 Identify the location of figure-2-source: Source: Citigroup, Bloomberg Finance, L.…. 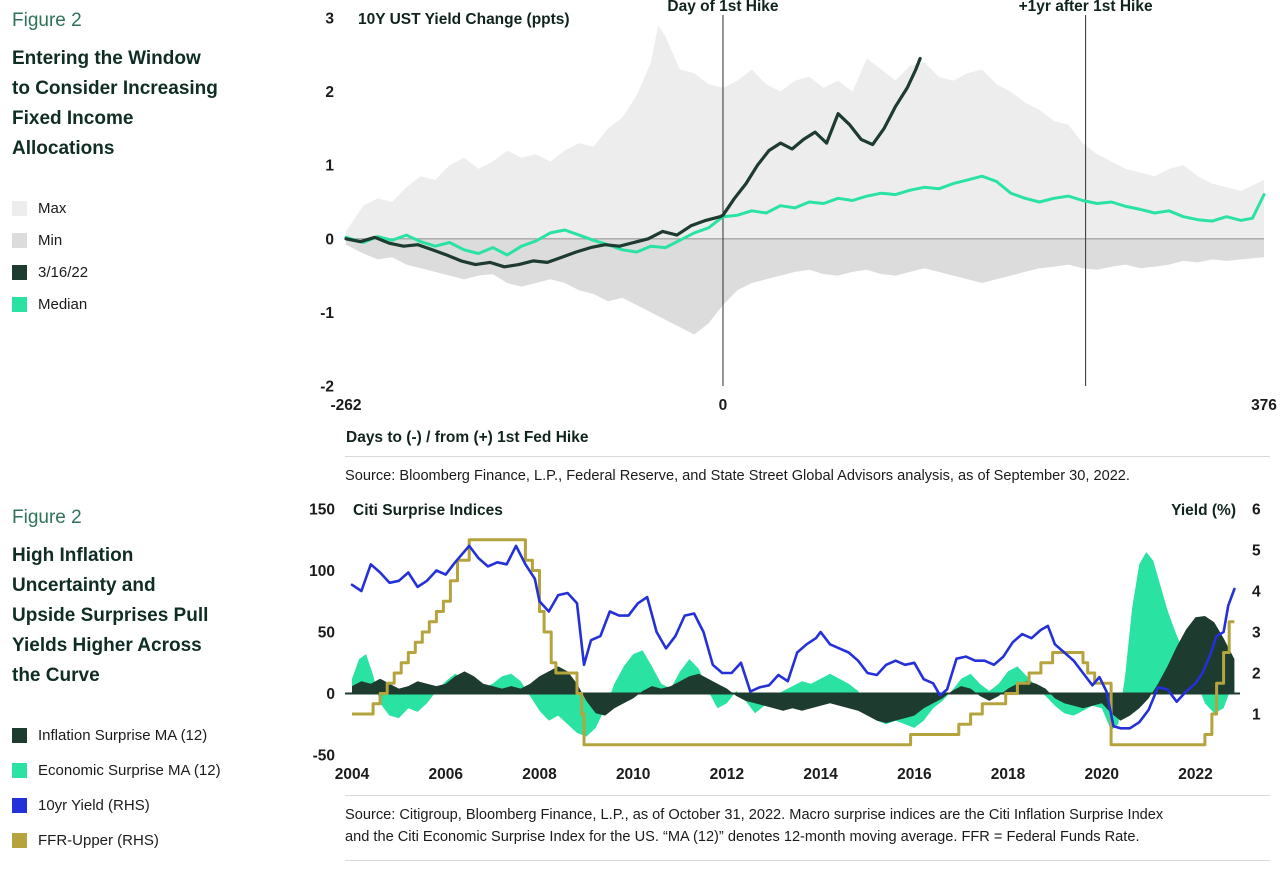
(807, 828).